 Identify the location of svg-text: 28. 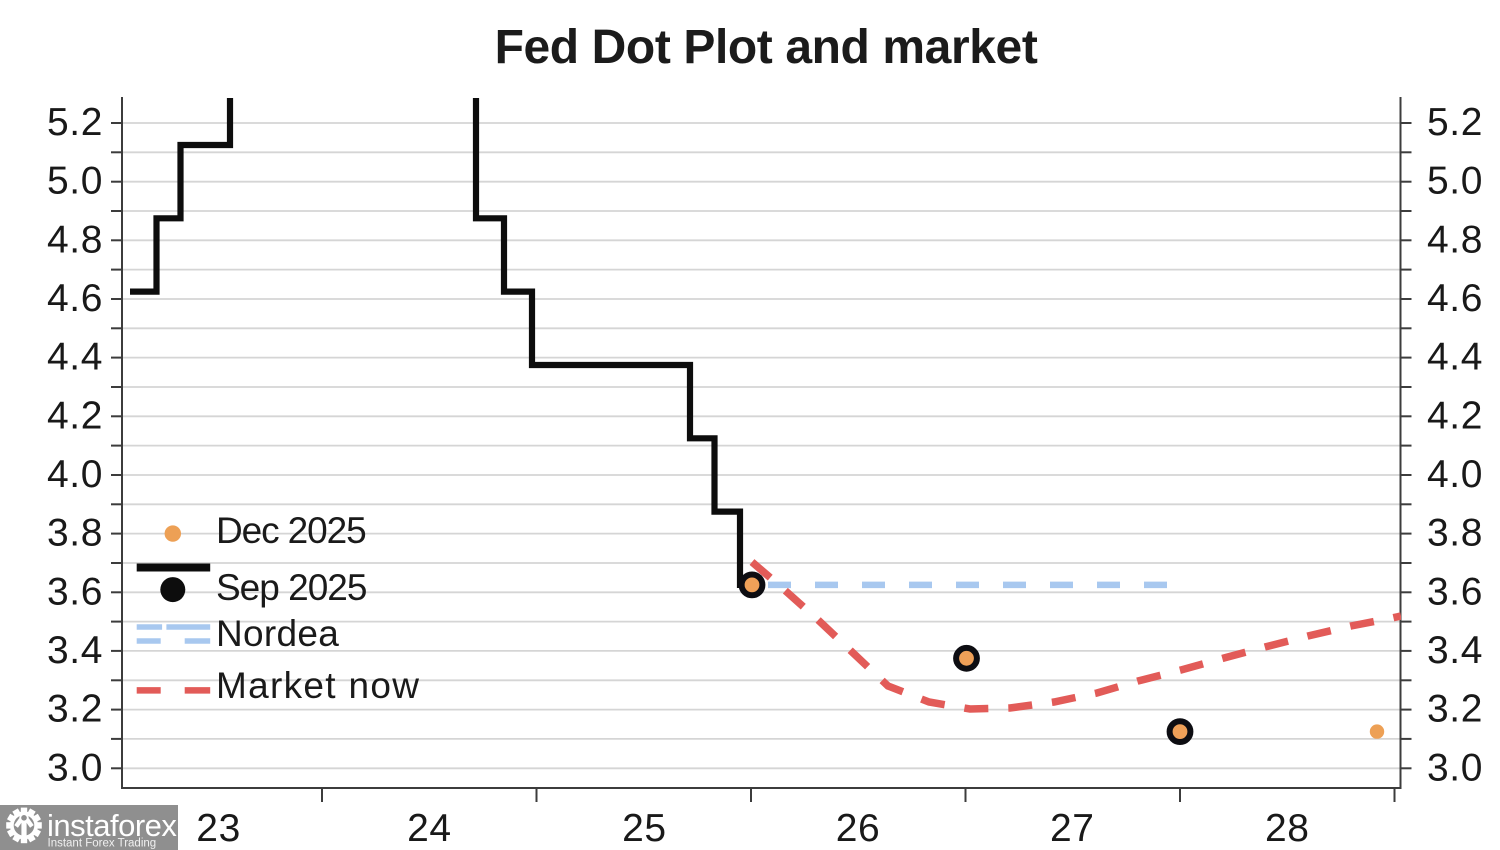
(1287, 828).